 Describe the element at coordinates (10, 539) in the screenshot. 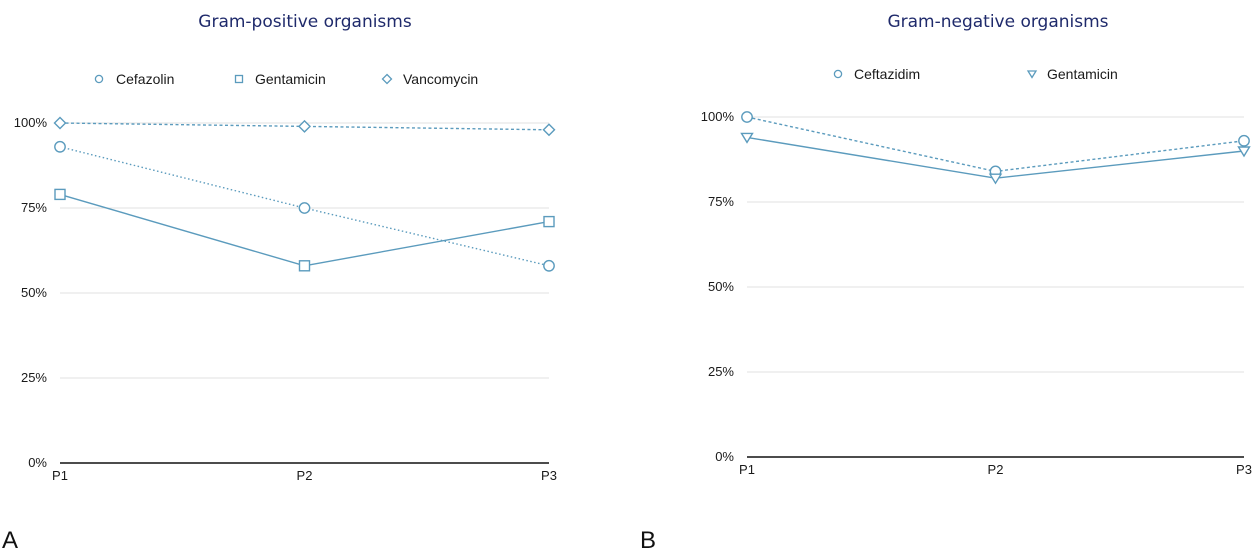

I see `panel-label: A` at that location.